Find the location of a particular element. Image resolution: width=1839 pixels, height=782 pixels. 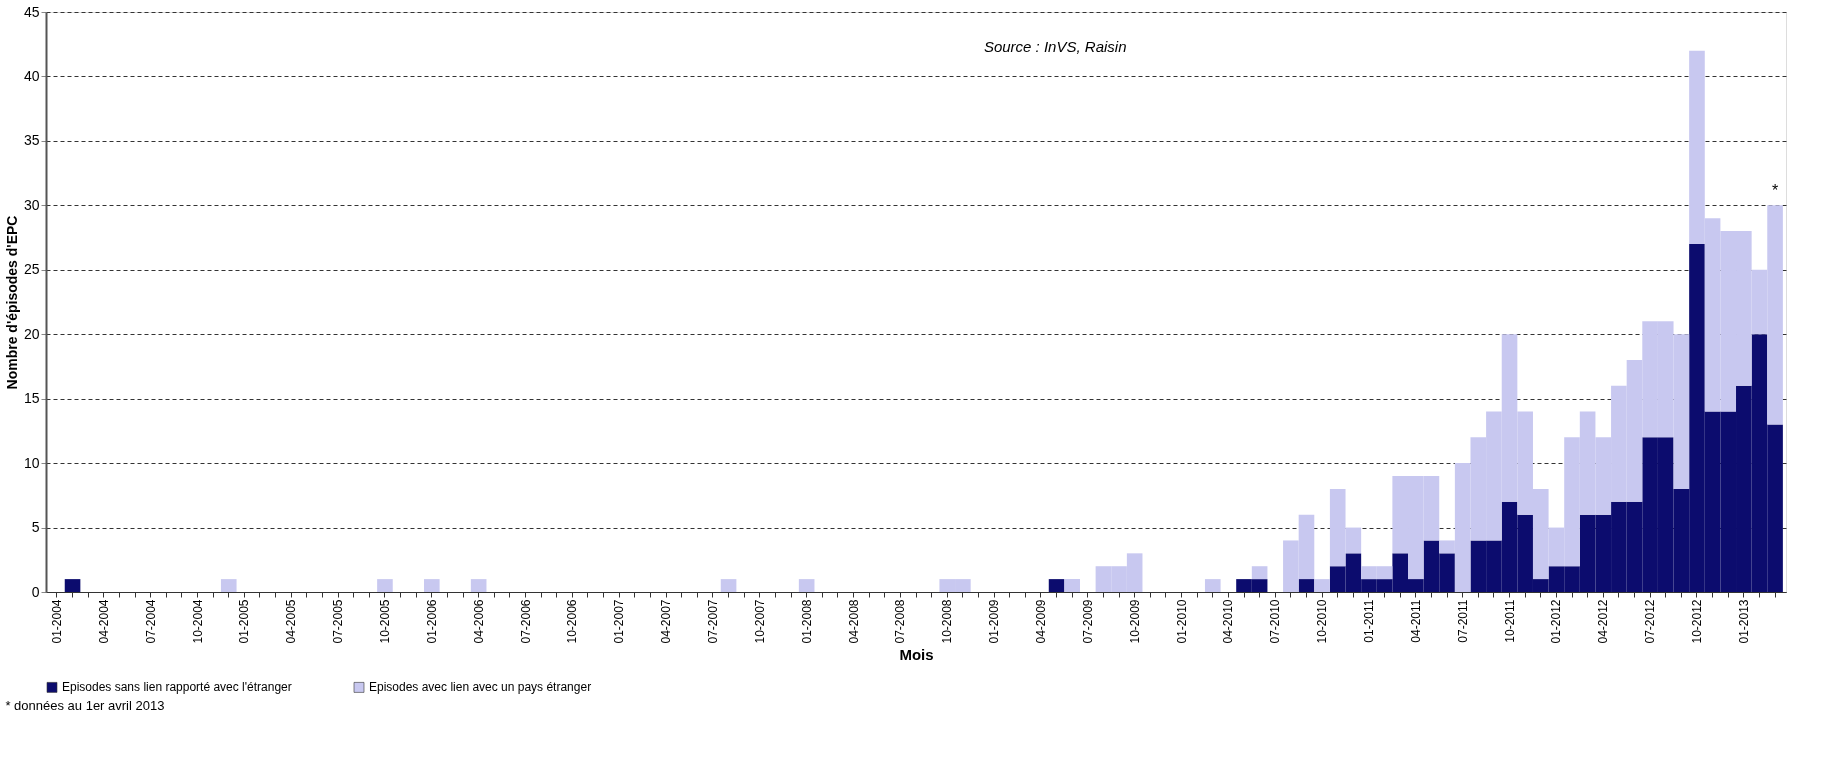

y-tick-label: 10 is located at coordinates (31, 462).